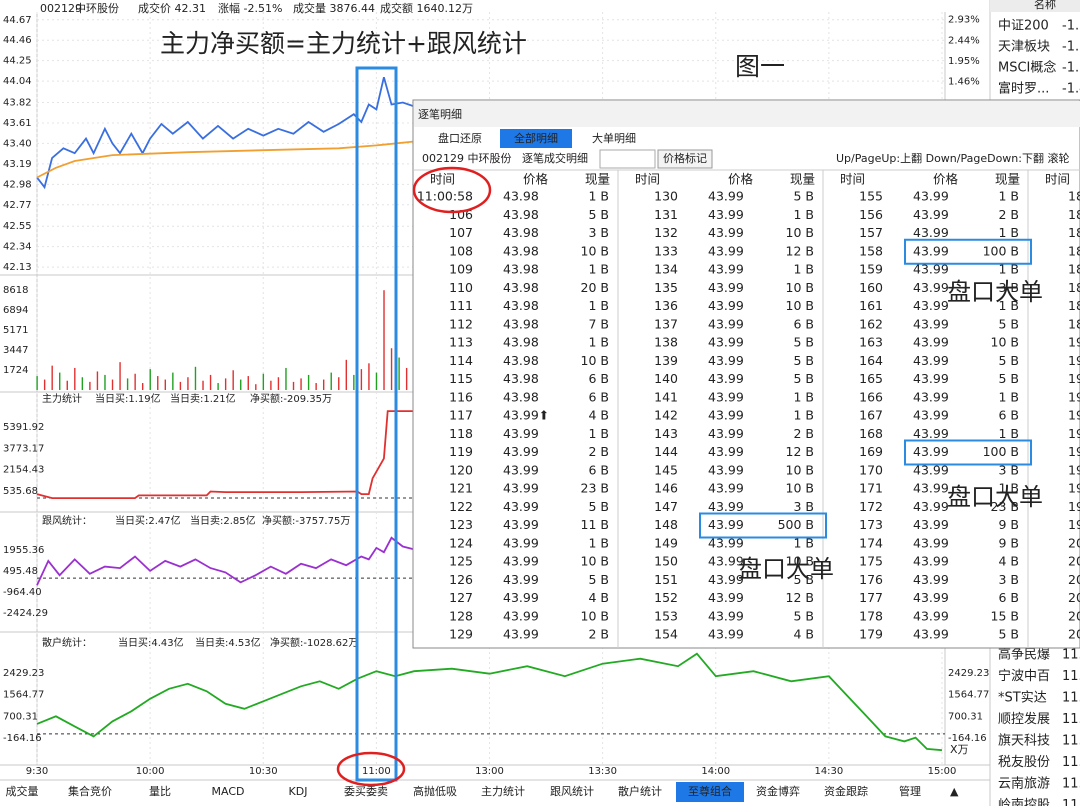 This screenshot has height=806, width=1080. I want to click on sidebar-name: MSCI概念, so click(1027, 68).